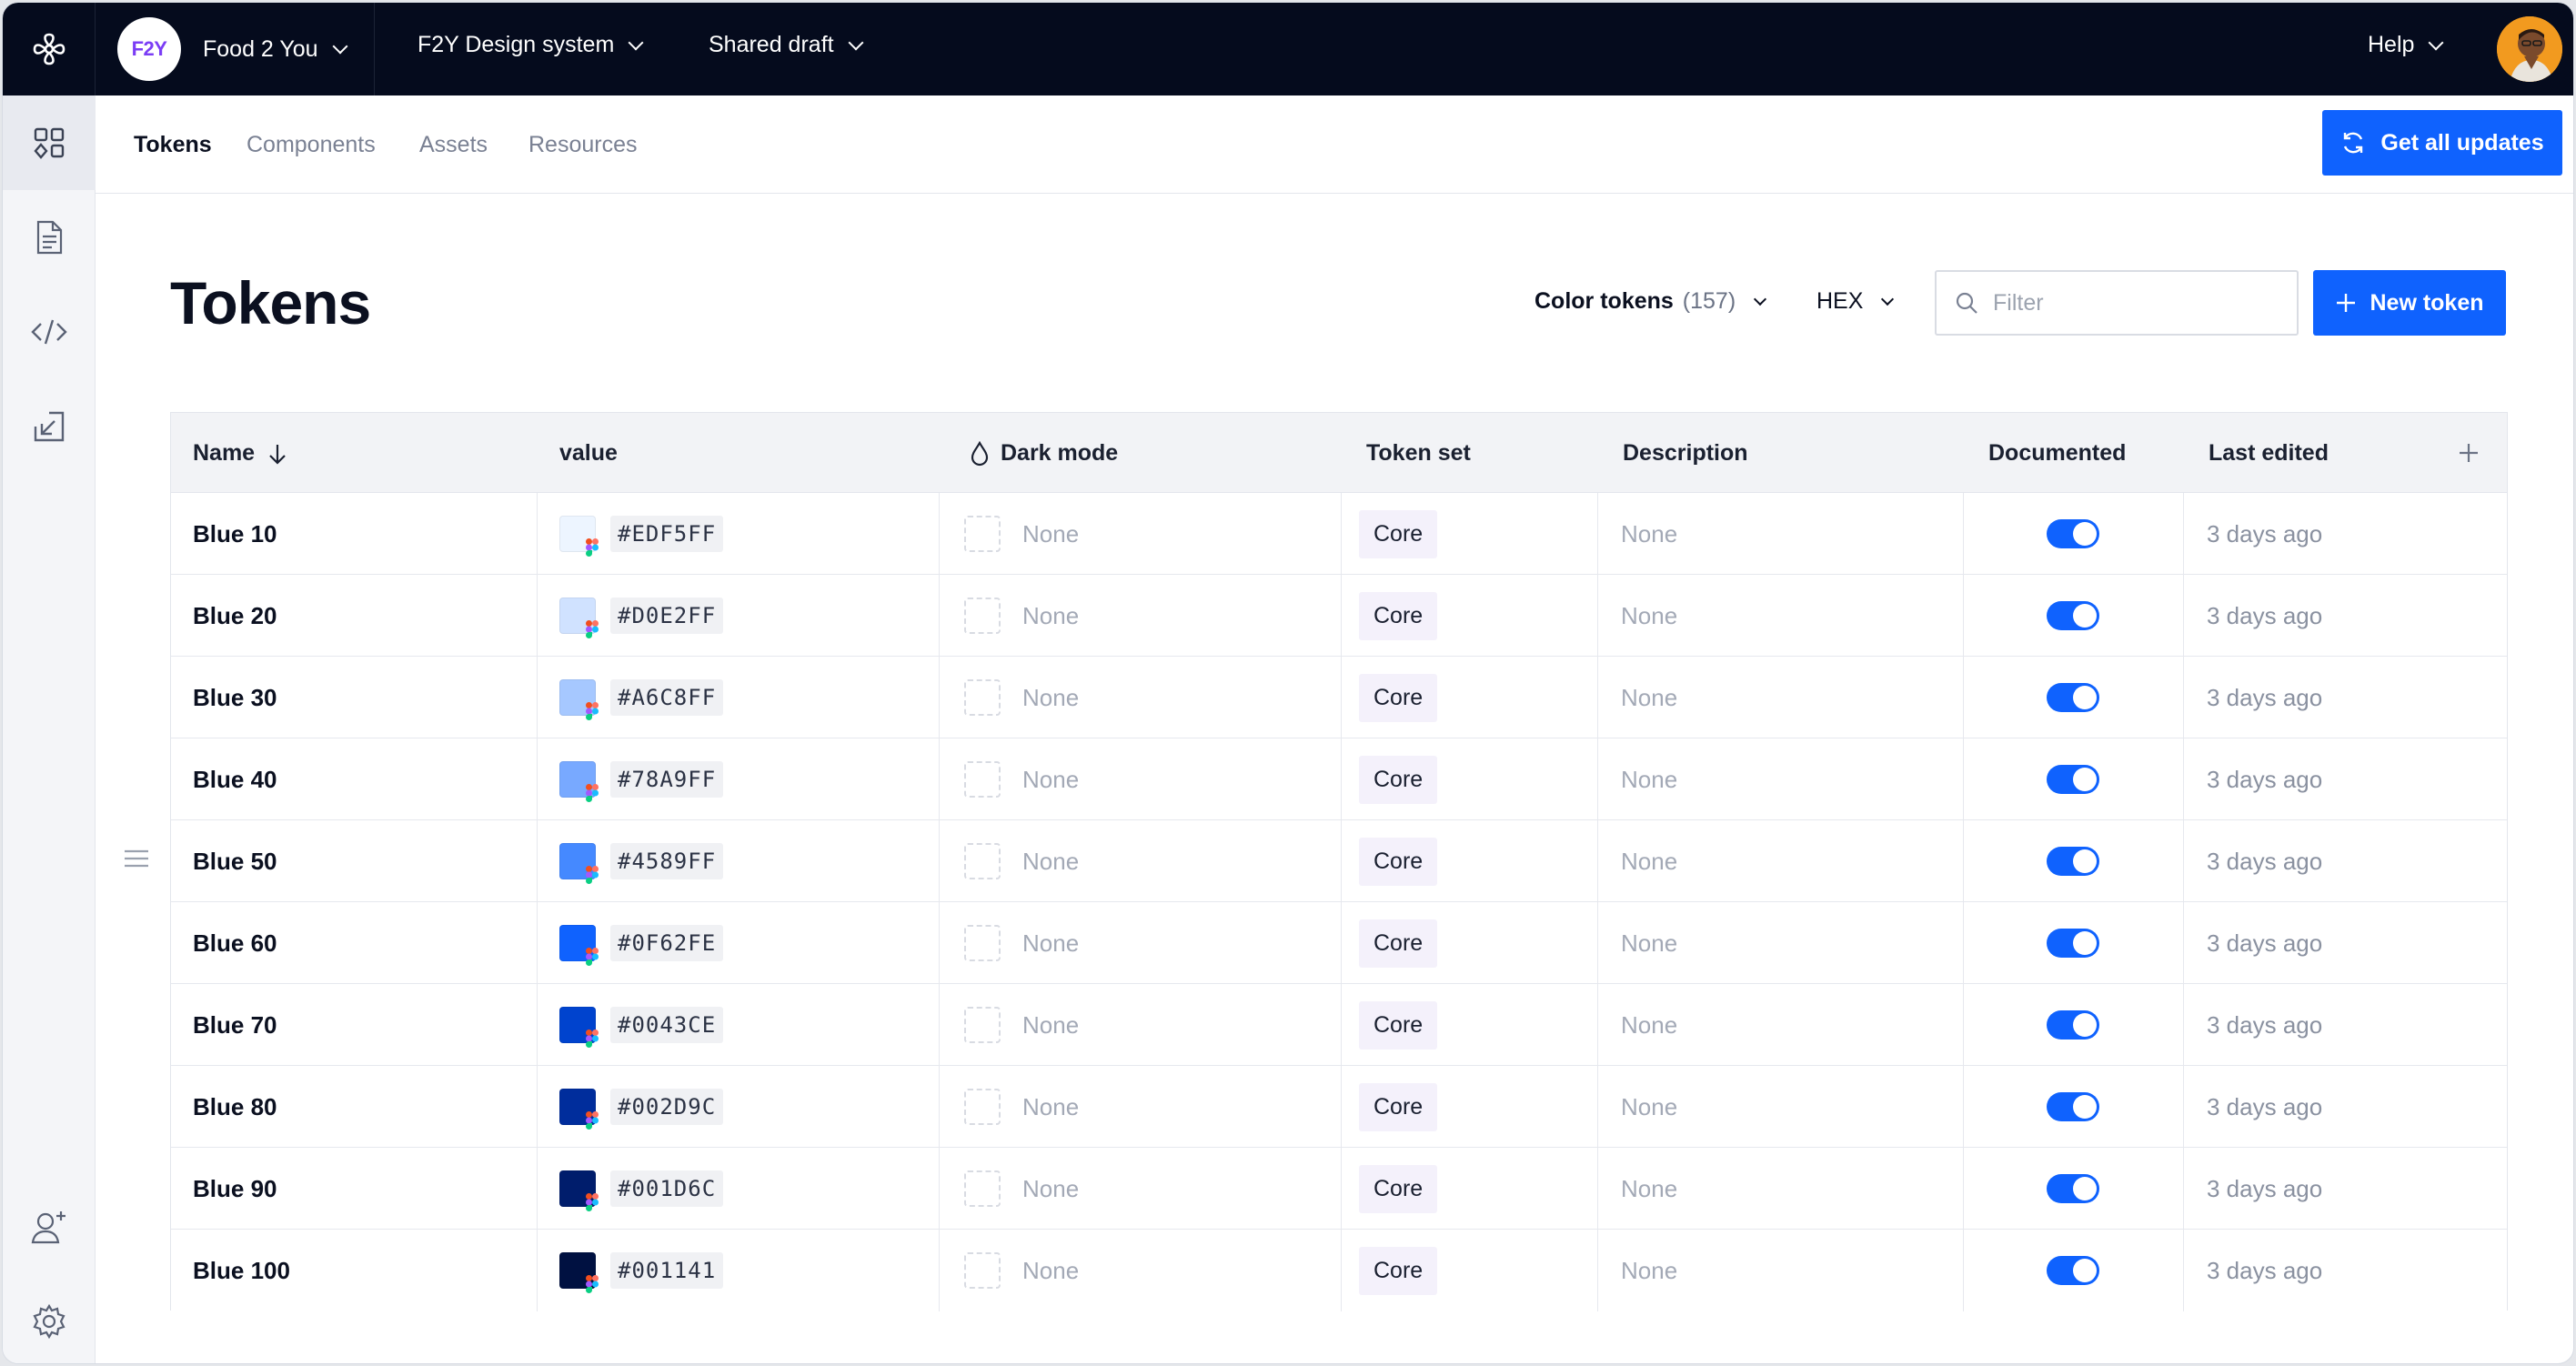 This screenshot has width=2576, height=1366. I want to click on org-switcher: F2Y Food 2 You, so click(232, 49).